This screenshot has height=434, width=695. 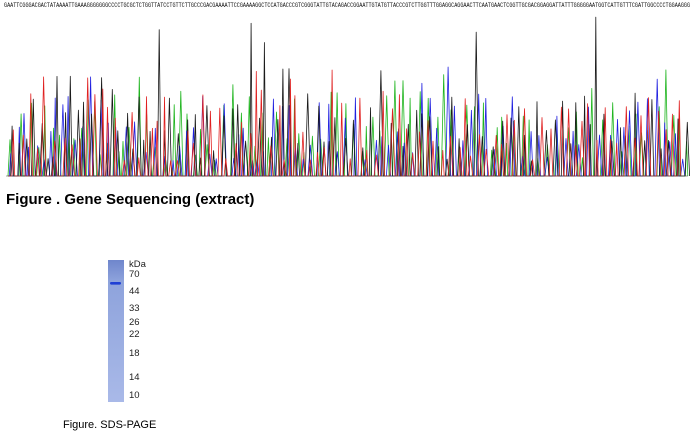 What do you see at coordinates (134, 322) in the screenshot?
I see `marker-label-26: 26` at bounding box center [134, 322].